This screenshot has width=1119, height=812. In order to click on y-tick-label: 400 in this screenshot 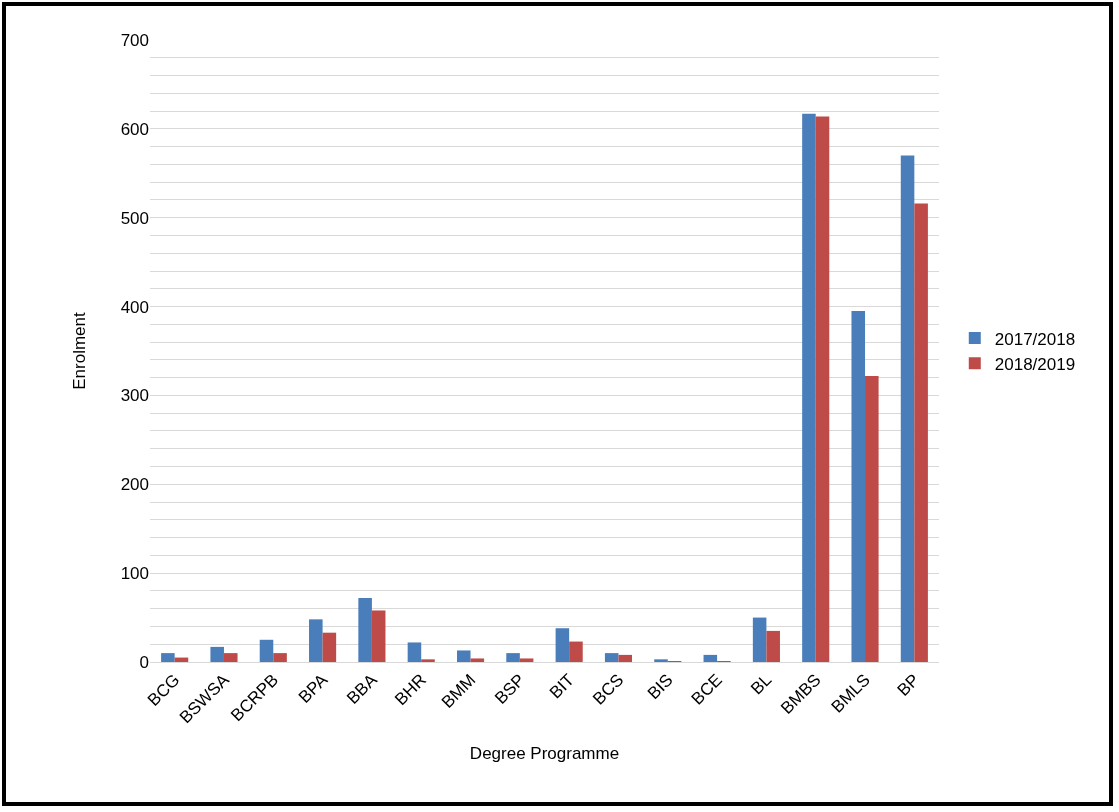, I will do `click(134, 307)`.